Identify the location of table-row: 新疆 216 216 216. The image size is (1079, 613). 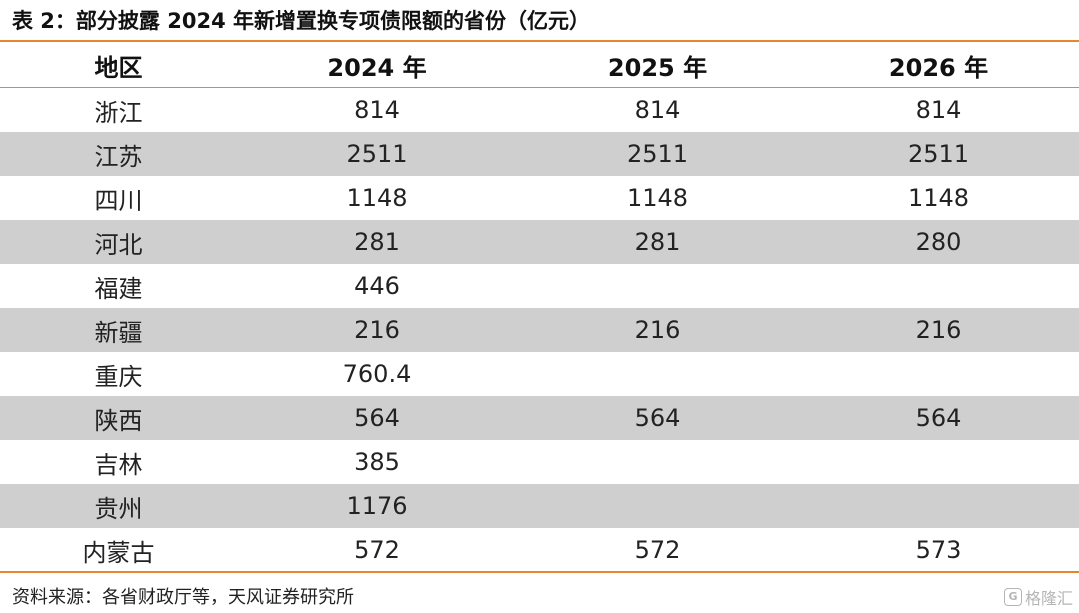
(539, 330).